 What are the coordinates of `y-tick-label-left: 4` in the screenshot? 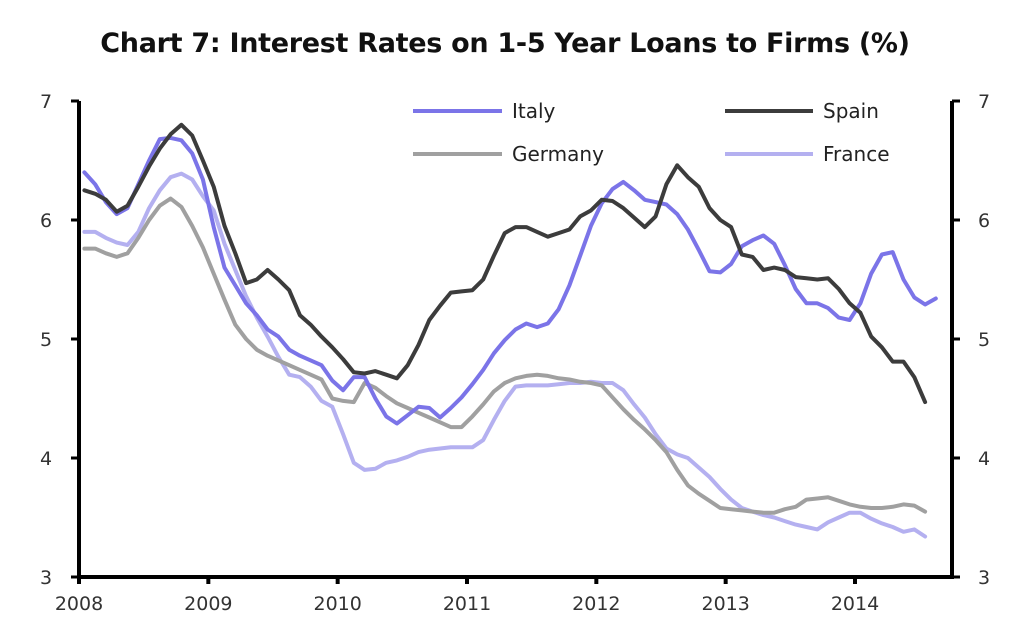 It's located at (46, 459).